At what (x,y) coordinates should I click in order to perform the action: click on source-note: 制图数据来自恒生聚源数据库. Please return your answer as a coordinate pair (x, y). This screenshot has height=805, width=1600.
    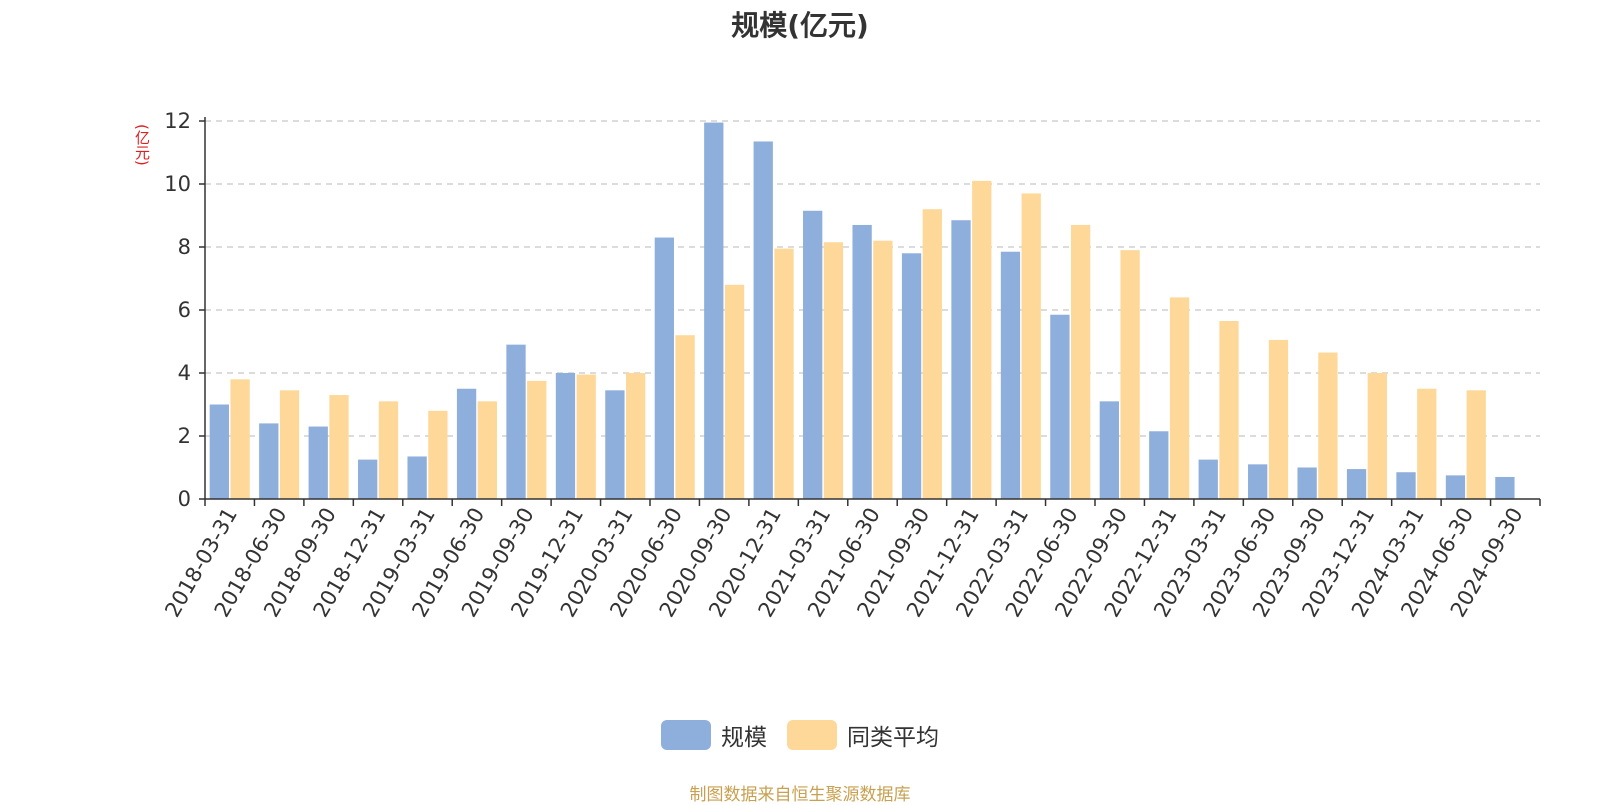
    Looking at the image, I should click on (800, 795).